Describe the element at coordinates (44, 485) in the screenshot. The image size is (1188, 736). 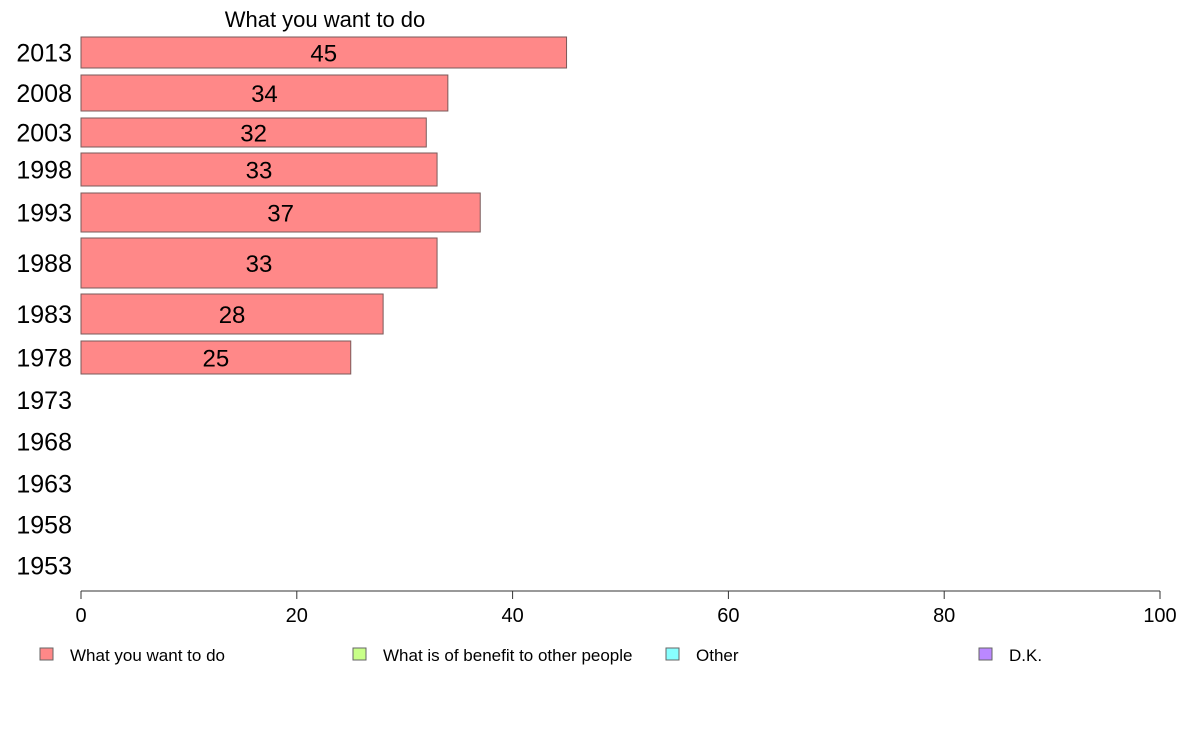
I see `category-label: 1963` at that location.